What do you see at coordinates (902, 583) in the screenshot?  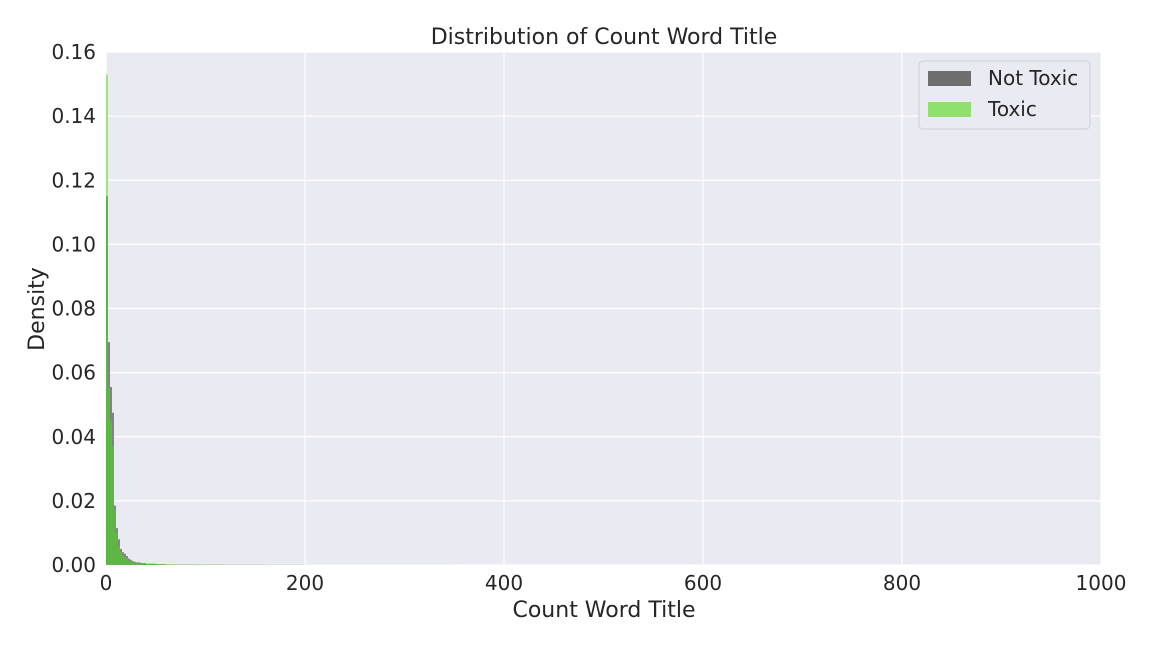 I see `x-tick-label: 800` at bounding box center [902, 583].